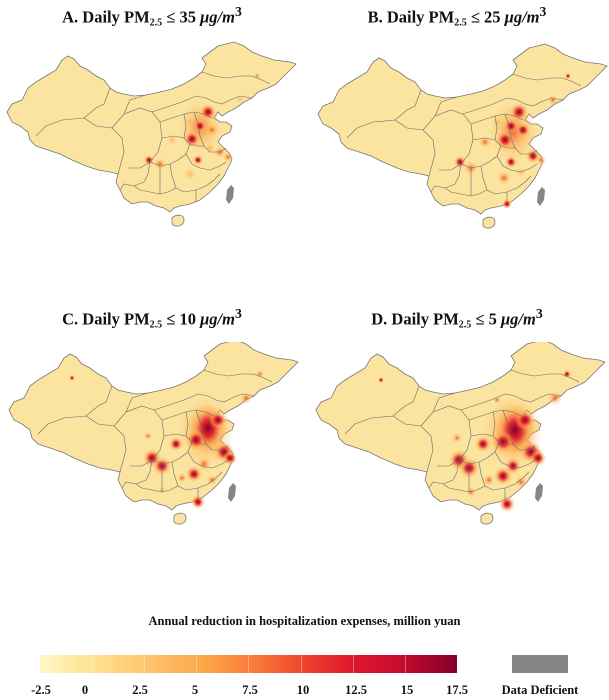 This screenshot has height=700, width=609. I want to click on colorbar-tick: 5, so click(195, 690).